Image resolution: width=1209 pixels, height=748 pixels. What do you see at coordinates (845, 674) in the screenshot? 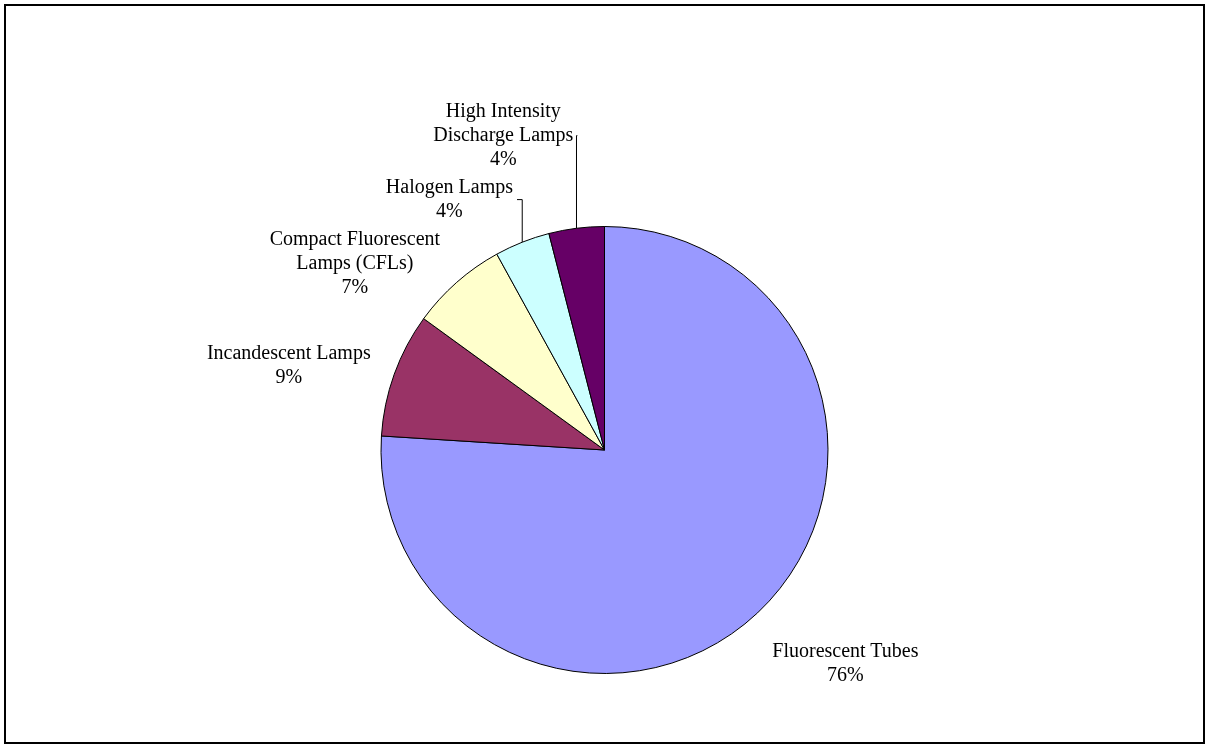
I see `data-label: 76%` at bounding box center [845, 674].